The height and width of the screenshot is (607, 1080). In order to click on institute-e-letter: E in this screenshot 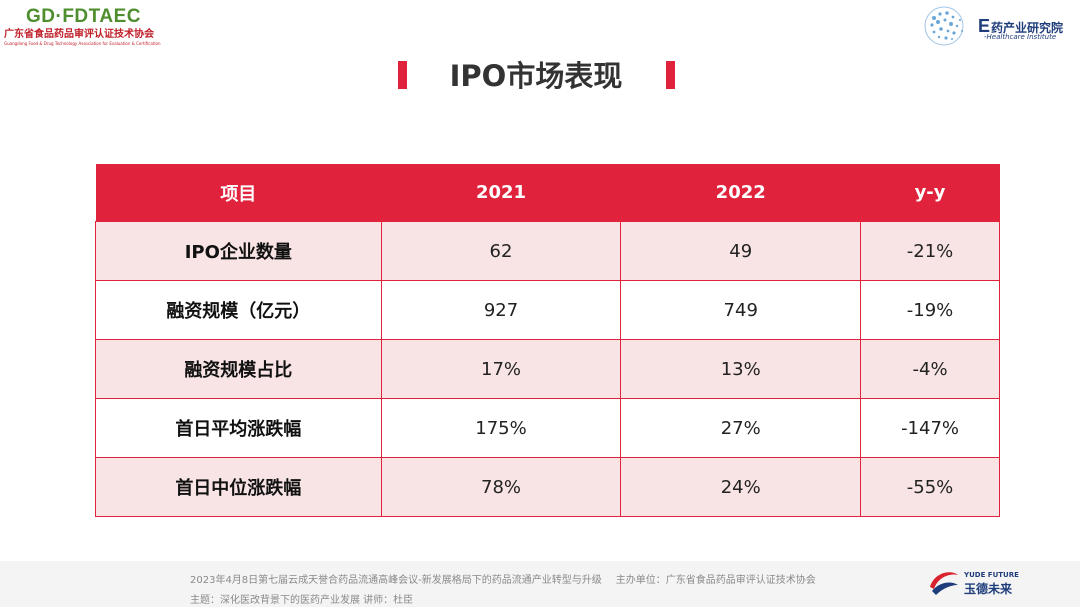, I will do `click(984, 26)`.